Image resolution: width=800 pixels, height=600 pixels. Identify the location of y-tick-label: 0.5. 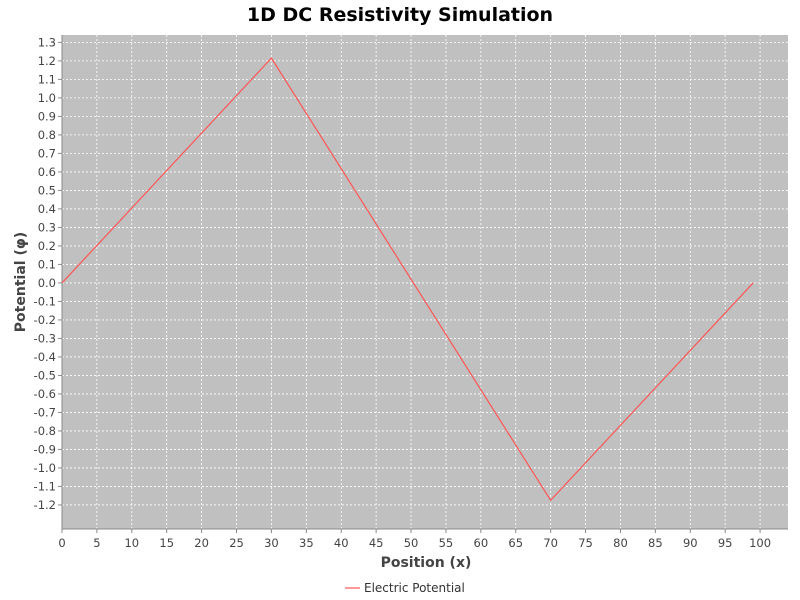
(47, 190).